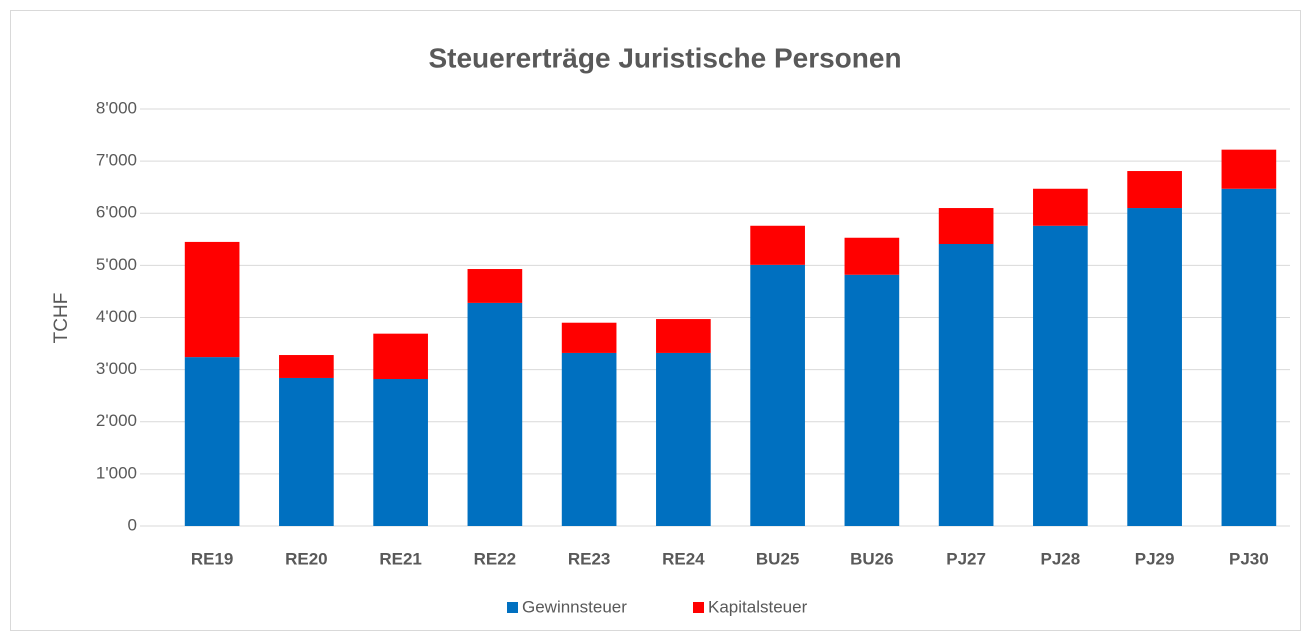  Describe the element at coordinates (116, 107) in the screenshot. I see `y-tick-label: 8'000` at that location.